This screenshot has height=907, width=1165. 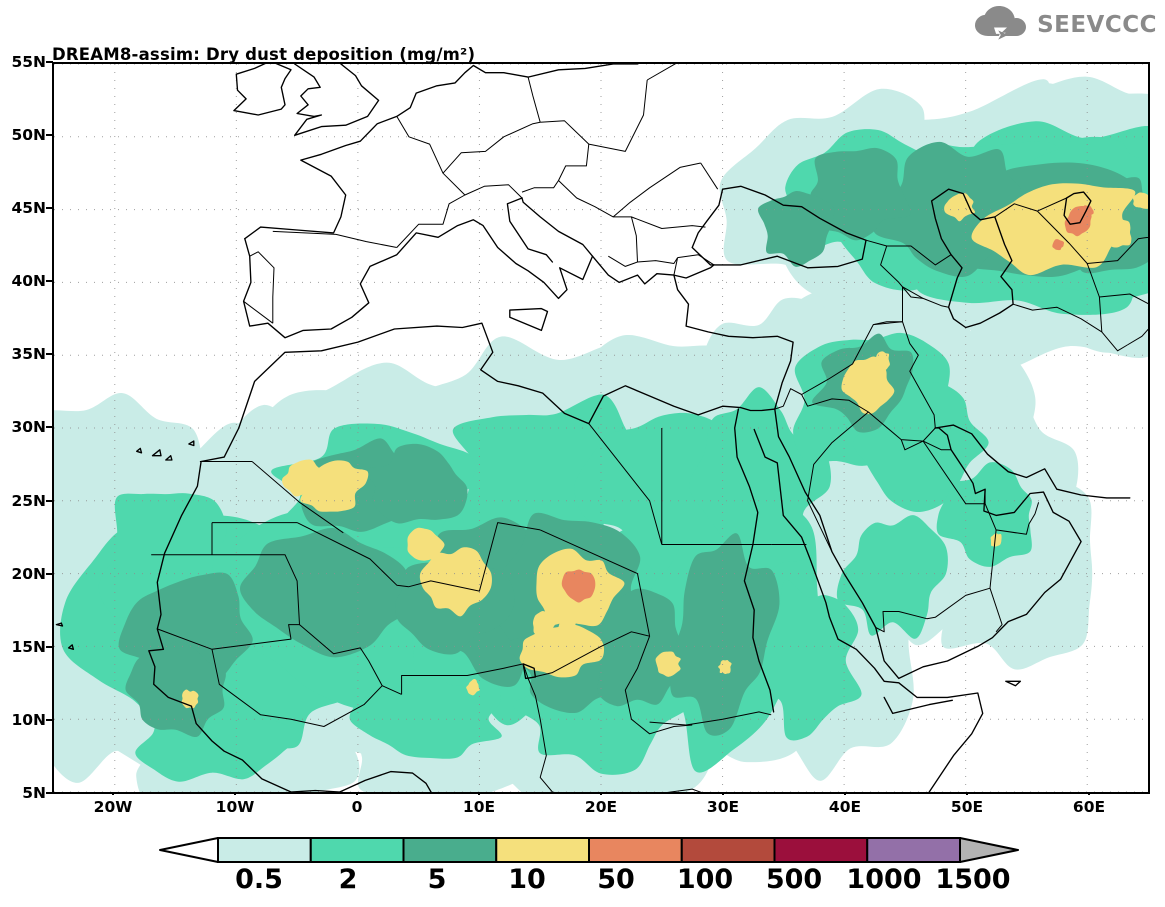 I want to click on y-tick-label: 10N, so click(x=28, y=720).